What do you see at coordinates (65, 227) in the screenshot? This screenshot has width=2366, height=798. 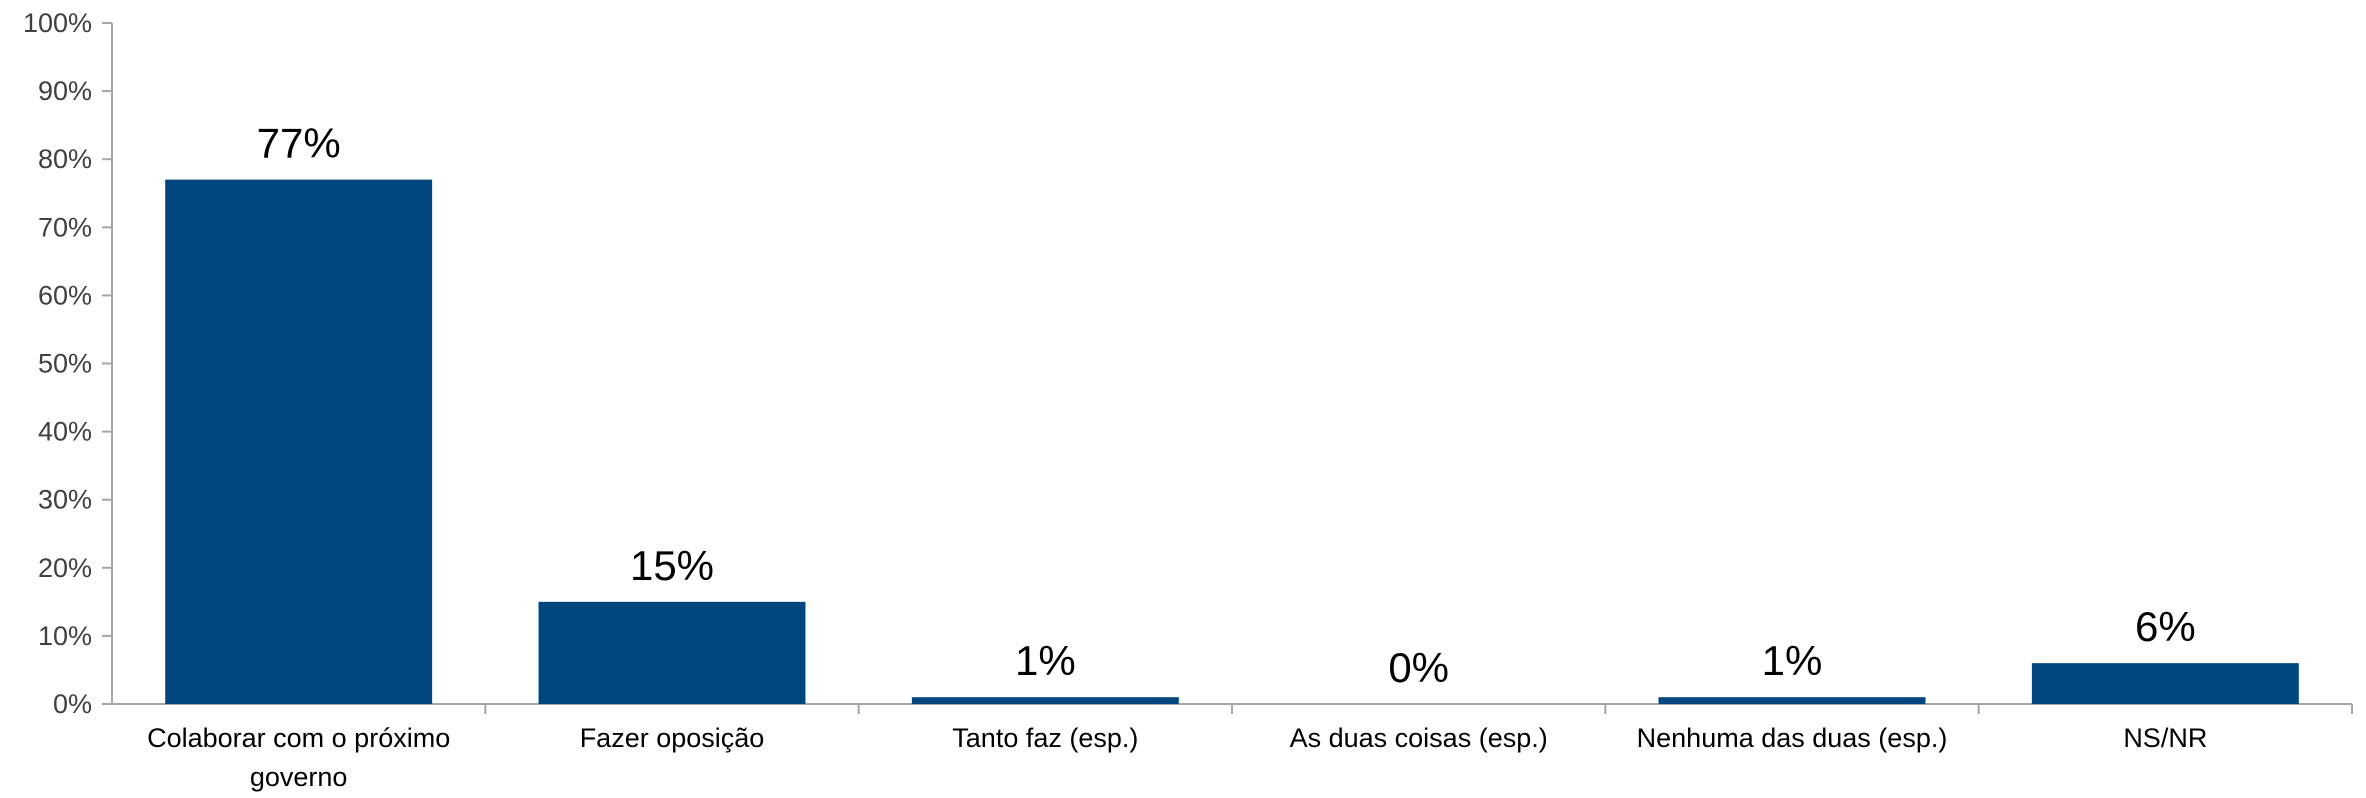 I see `y-tick-label: 70%` at bounding box center [65, 227].